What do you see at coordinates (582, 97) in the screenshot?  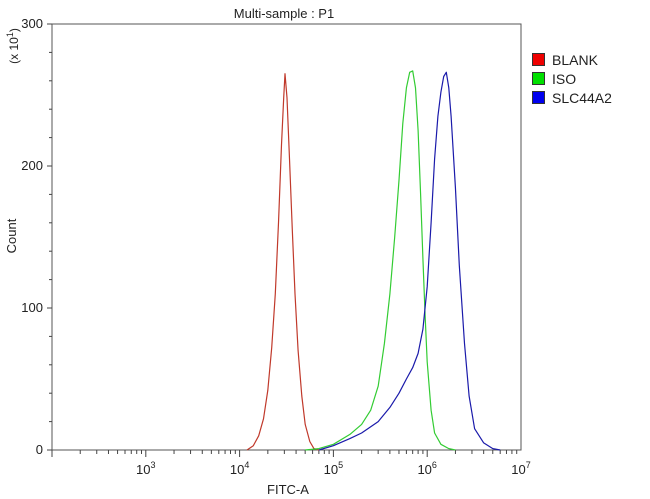 I see `legend-label-slc44a2: SLC44A2` at bounding box center [582, 97].